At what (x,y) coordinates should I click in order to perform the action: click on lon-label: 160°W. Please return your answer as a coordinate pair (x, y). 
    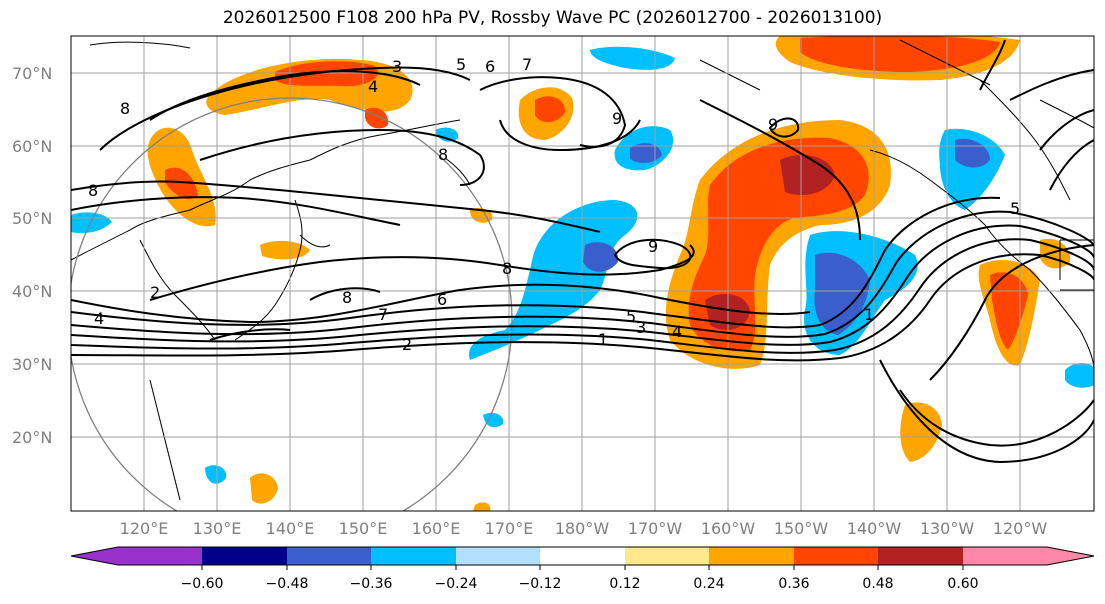
    Looking at the image, I should click on (728, 528).